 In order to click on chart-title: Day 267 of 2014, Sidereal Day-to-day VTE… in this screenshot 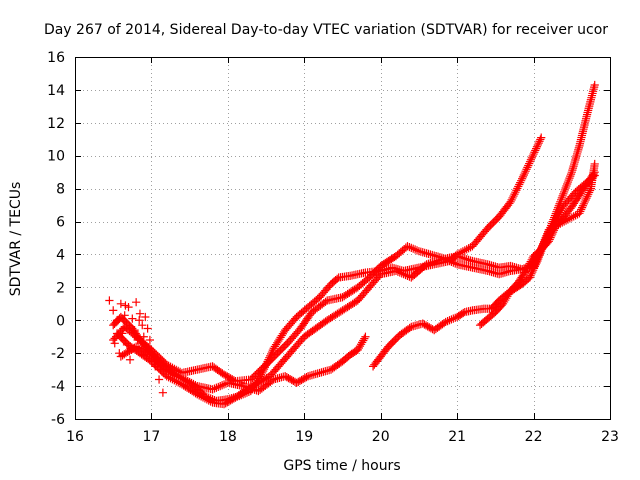, I will do `click(326, 30)`.